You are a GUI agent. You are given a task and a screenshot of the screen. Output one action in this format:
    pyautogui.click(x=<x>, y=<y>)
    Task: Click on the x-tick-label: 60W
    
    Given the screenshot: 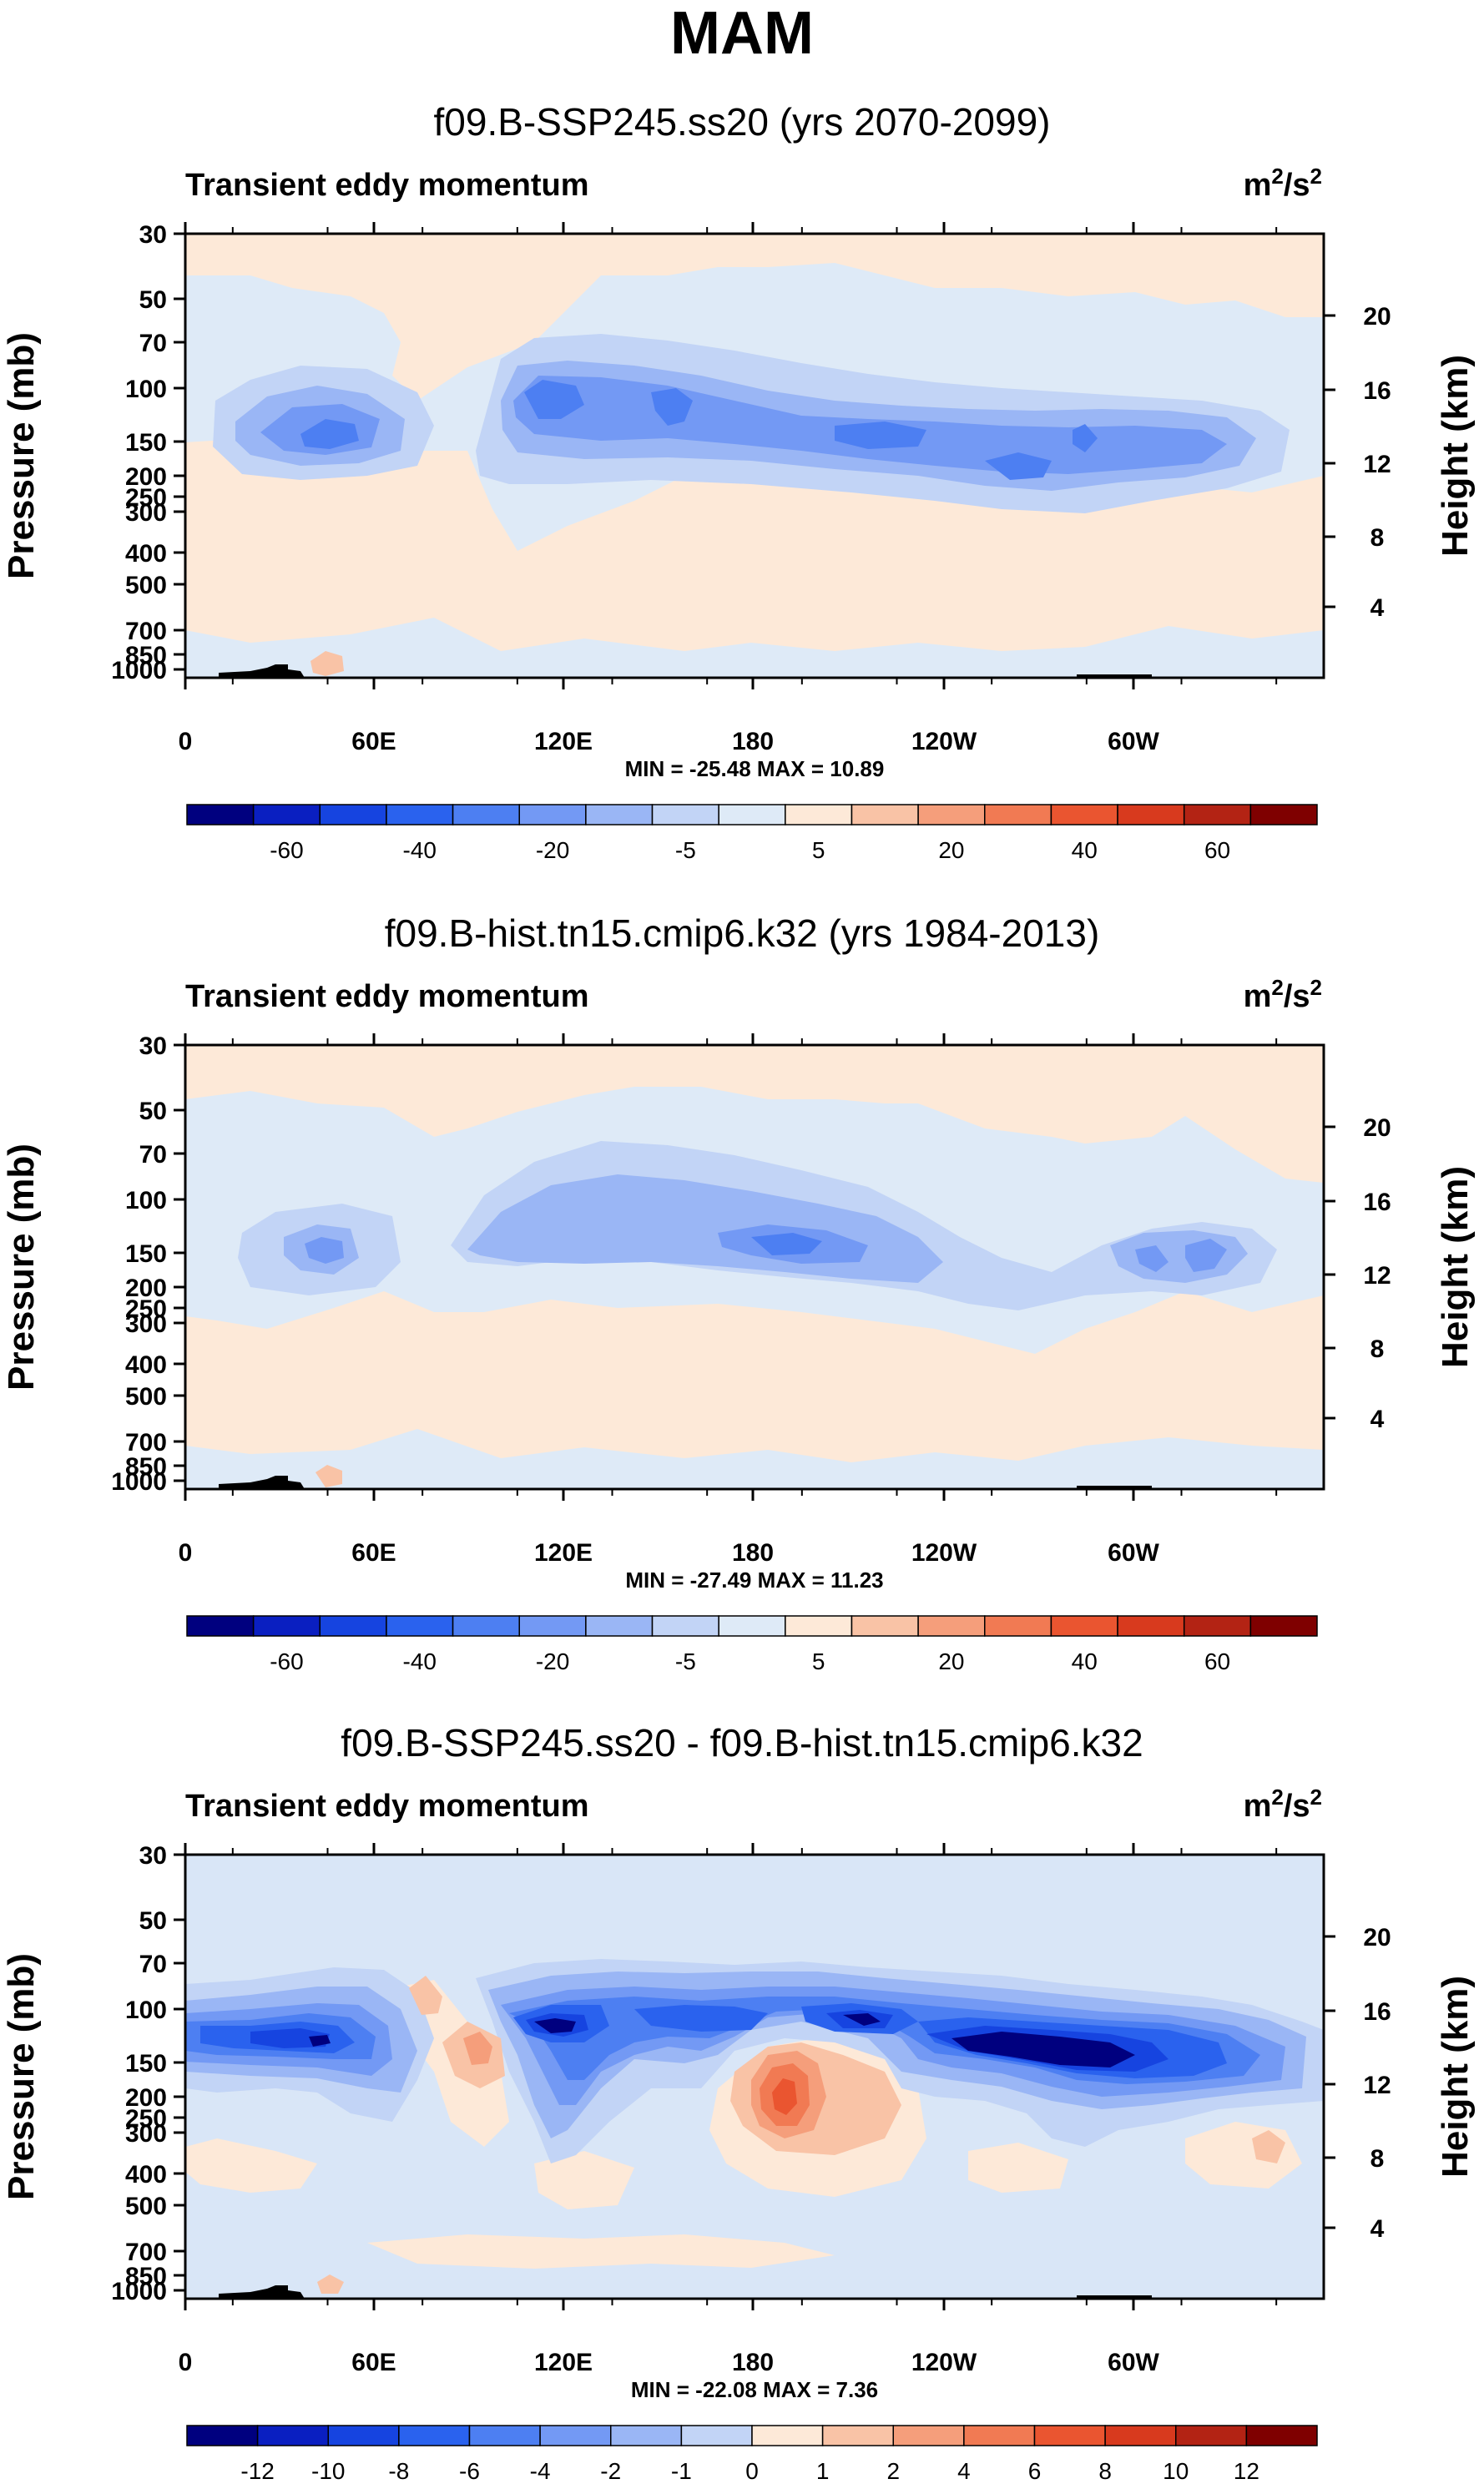 What is the action you would take?
    pyautogui.click(x=1133, y=2363)
    